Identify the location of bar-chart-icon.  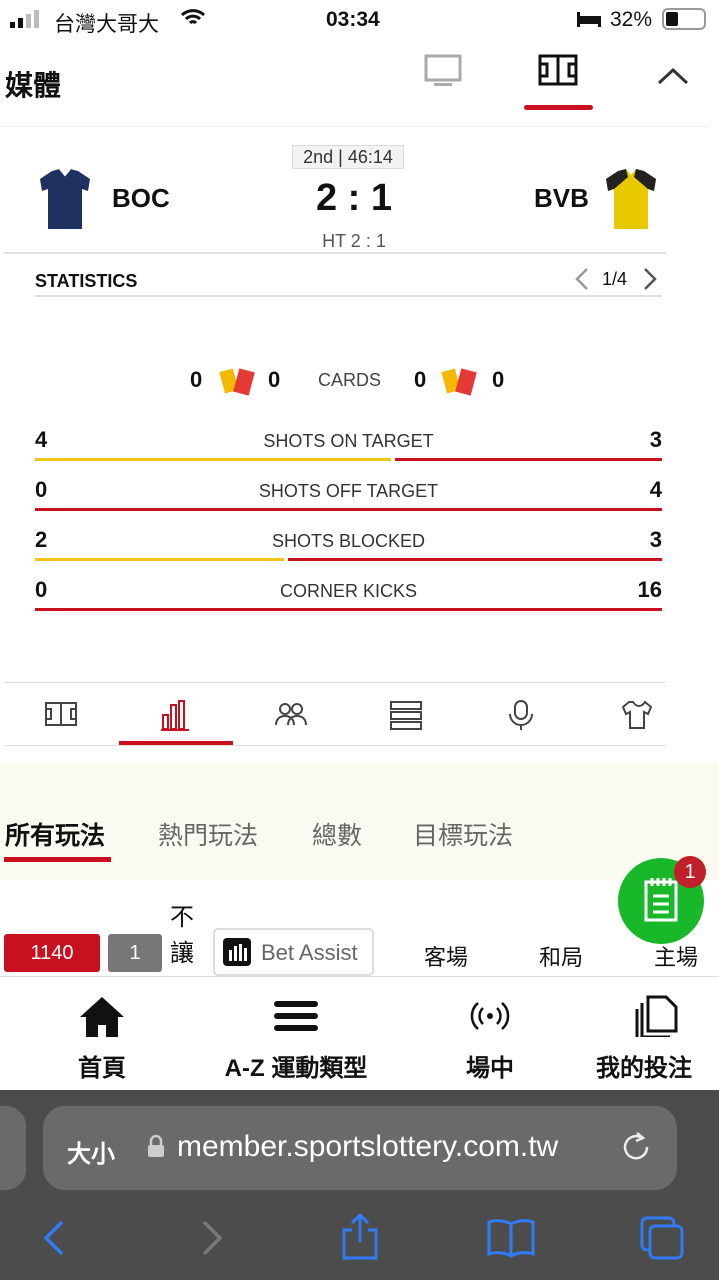
(237, 952).